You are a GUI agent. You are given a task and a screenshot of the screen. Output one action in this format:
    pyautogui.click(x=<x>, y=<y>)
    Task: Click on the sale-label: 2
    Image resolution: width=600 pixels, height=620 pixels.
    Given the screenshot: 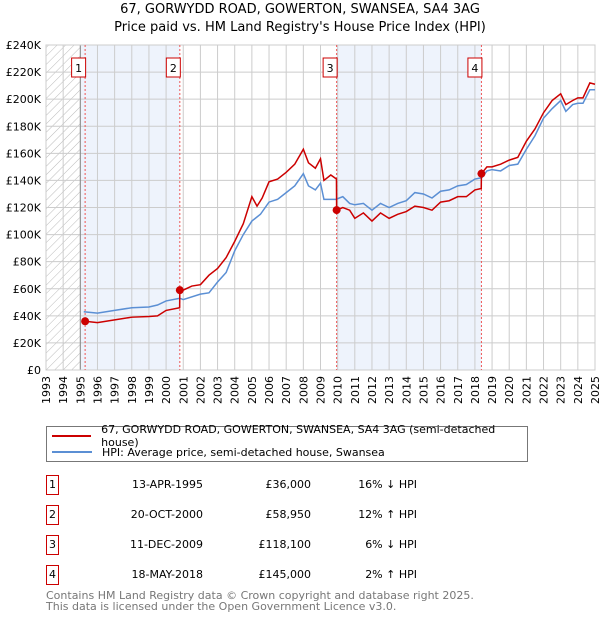 What is the action you would take?
    pyautogui.click(x=173, y=68)
    